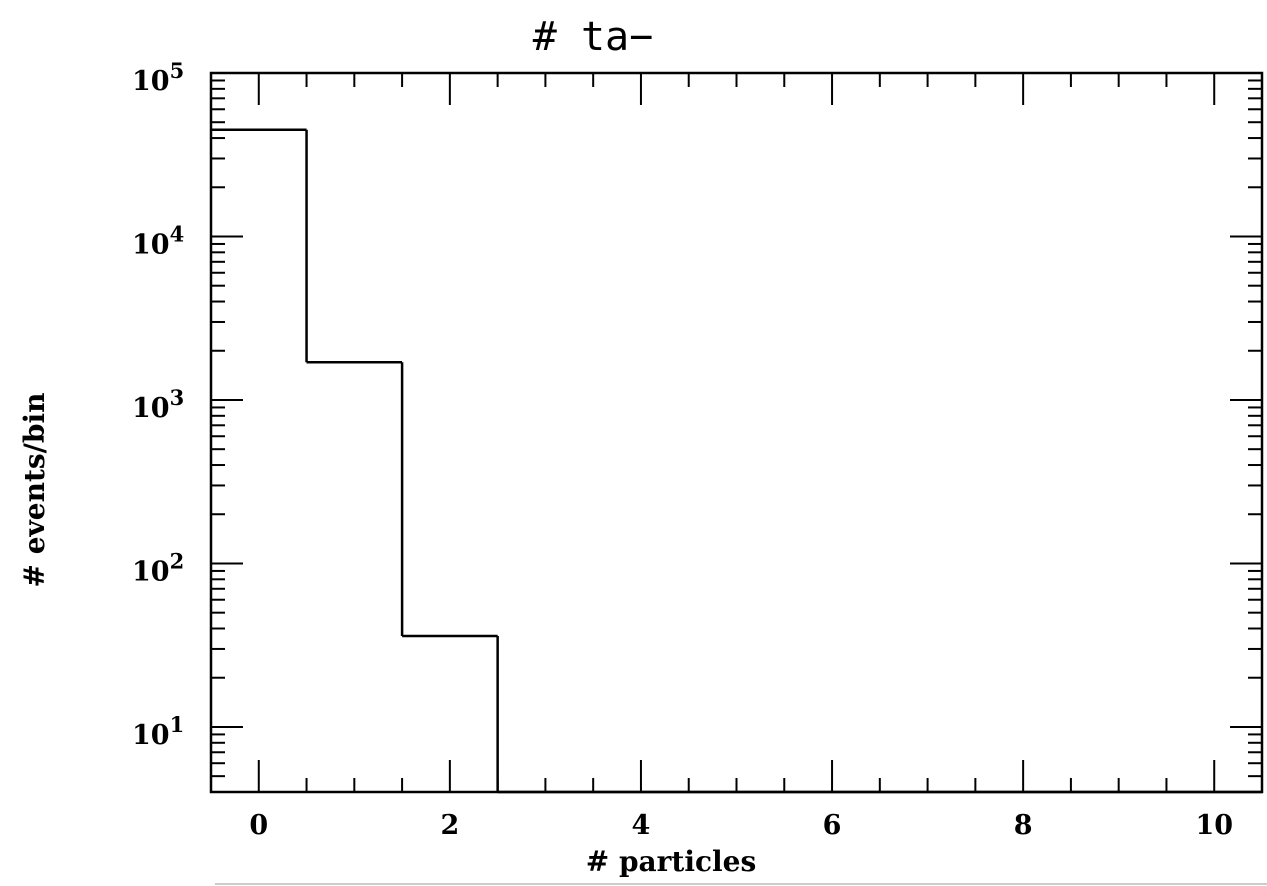 Image resolution: width=1267 pixels, height=886 pixels. I want to click on x-tick-label: 2, so click(449, 825).